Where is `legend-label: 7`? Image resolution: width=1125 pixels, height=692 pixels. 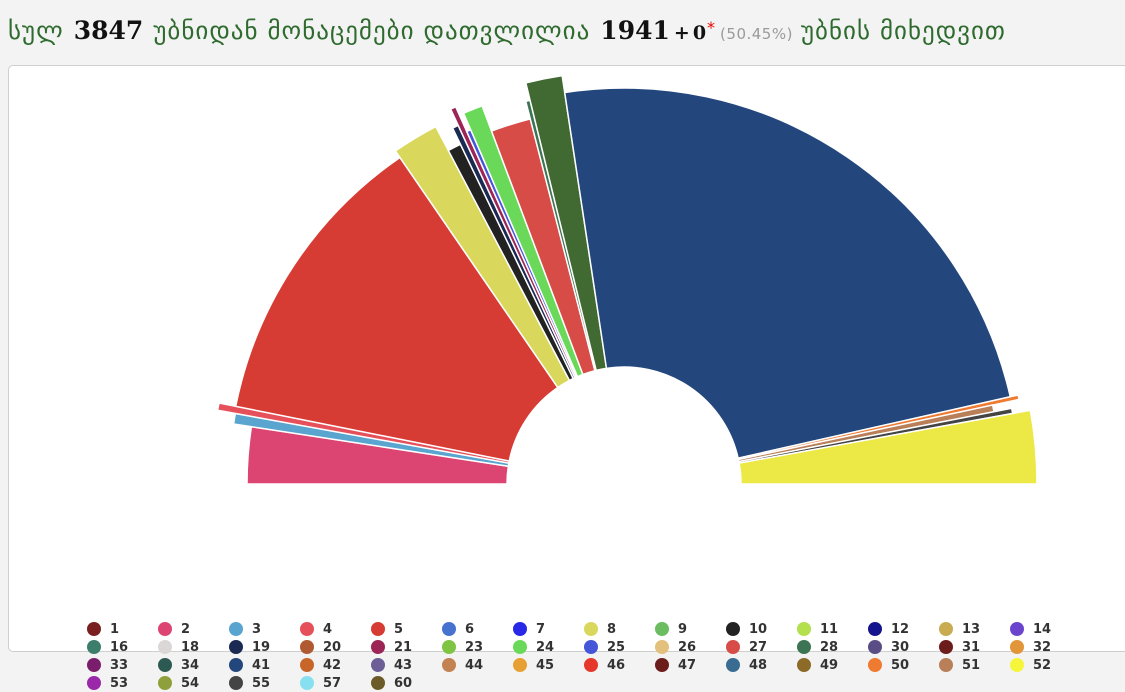 legend-label: 7 is located at coordinates (541, 629).